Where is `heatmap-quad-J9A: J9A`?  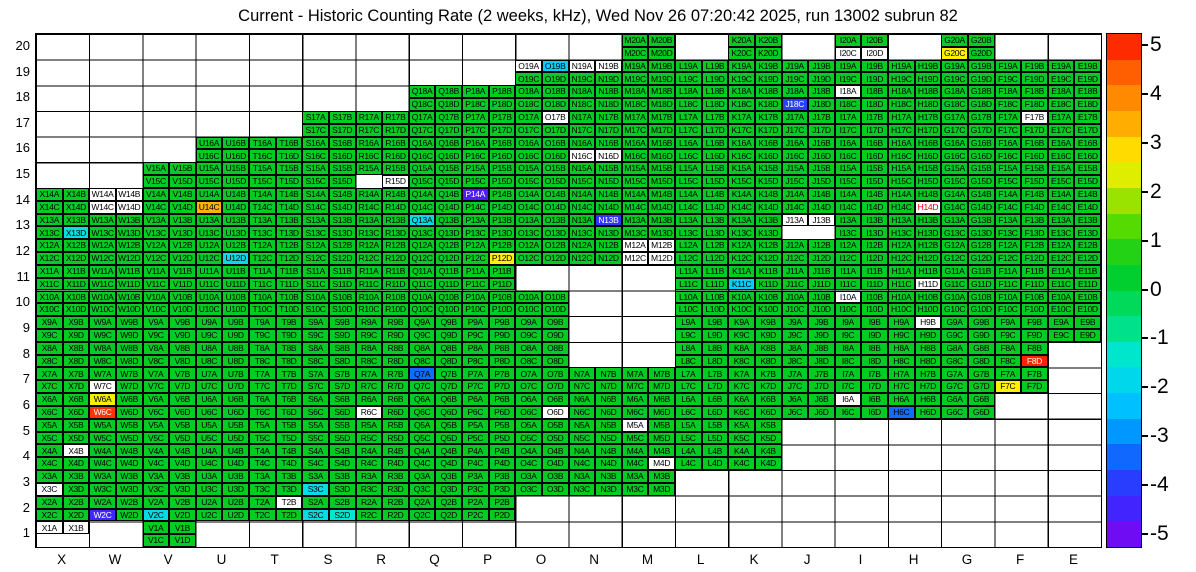 heatmap-quad-J9A: J9A is located at coordinates (795, 322).